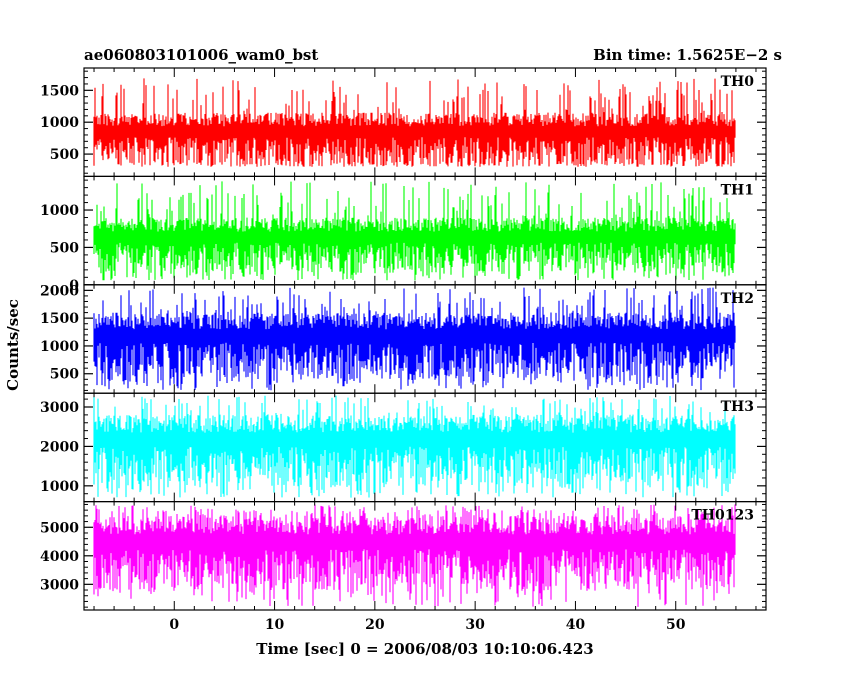 The height and width of the screenshot is (680, 850). I want to click on y-axis-label: Counts/sec, so click(13, 345).